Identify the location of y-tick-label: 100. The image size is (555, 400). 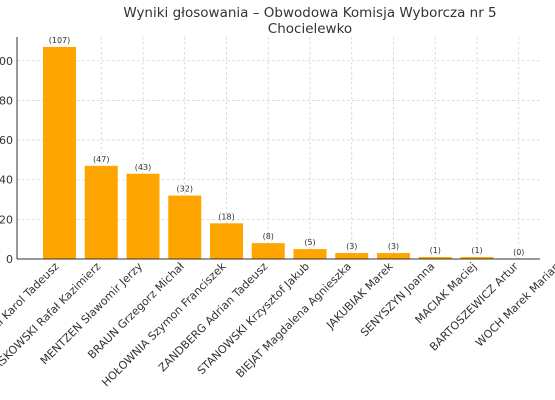
(6, 61).